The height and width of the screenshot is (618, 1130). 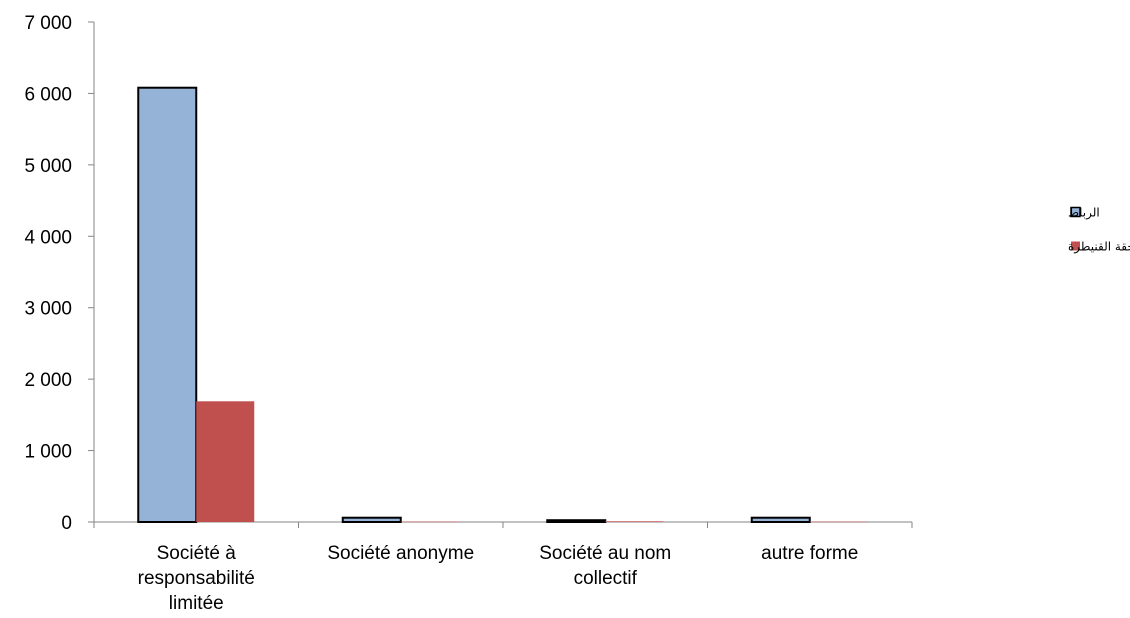 I want to click on y-tick-label: 4 000, so click(x=48, y=237).